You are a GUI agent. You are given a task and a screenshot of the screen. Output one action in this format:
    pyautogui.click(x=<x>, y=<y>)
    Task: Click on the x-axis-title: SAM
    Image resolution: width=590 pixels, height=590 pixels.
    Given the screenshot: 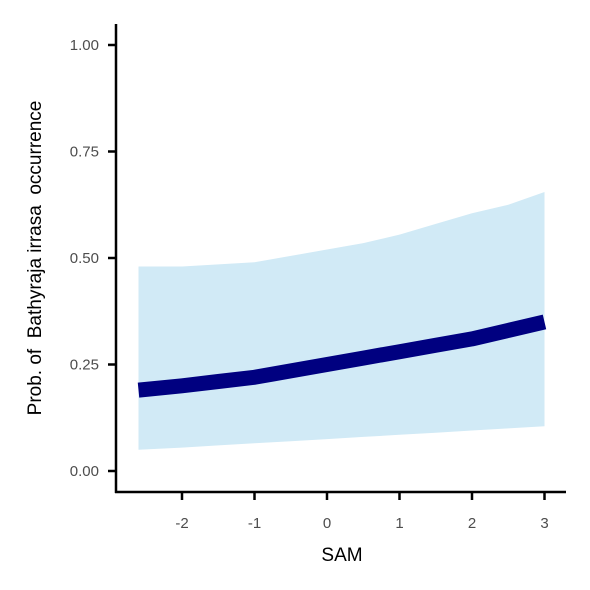 What is the action you would take?
    pyautogui.click(x=341, y=555)
    